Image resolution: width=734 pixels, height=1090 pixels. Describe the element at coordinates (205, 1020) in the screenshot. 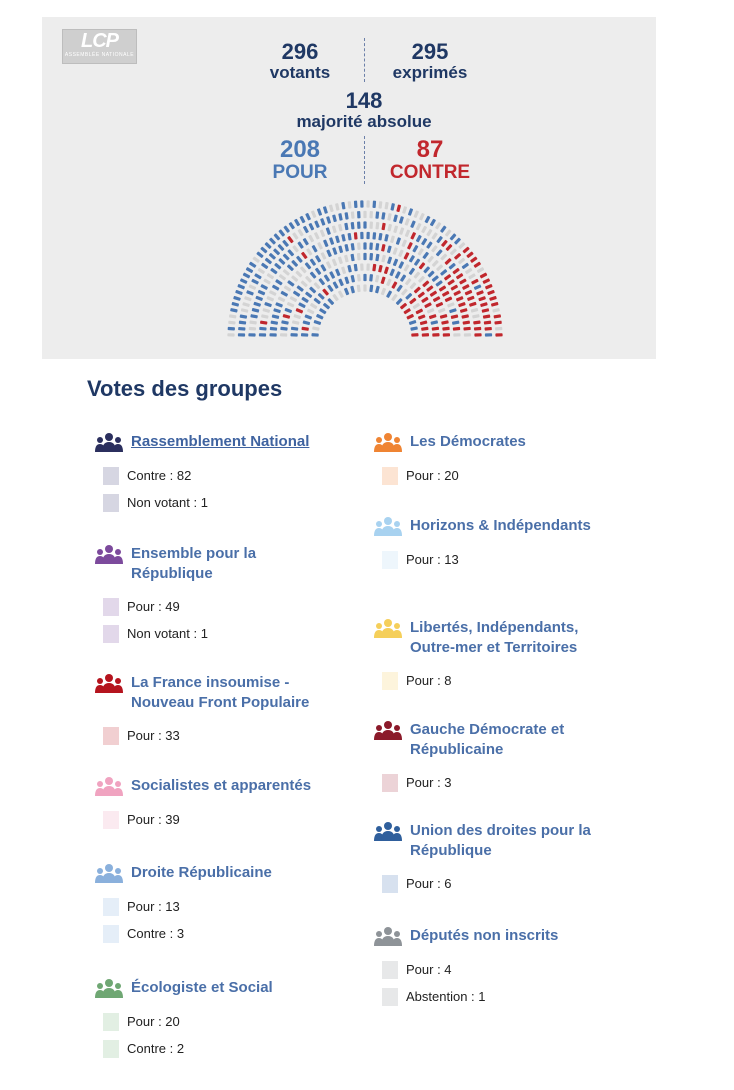

I see `group-block: Écologiste et Social Pour : 20 Contre : 2` at that location.